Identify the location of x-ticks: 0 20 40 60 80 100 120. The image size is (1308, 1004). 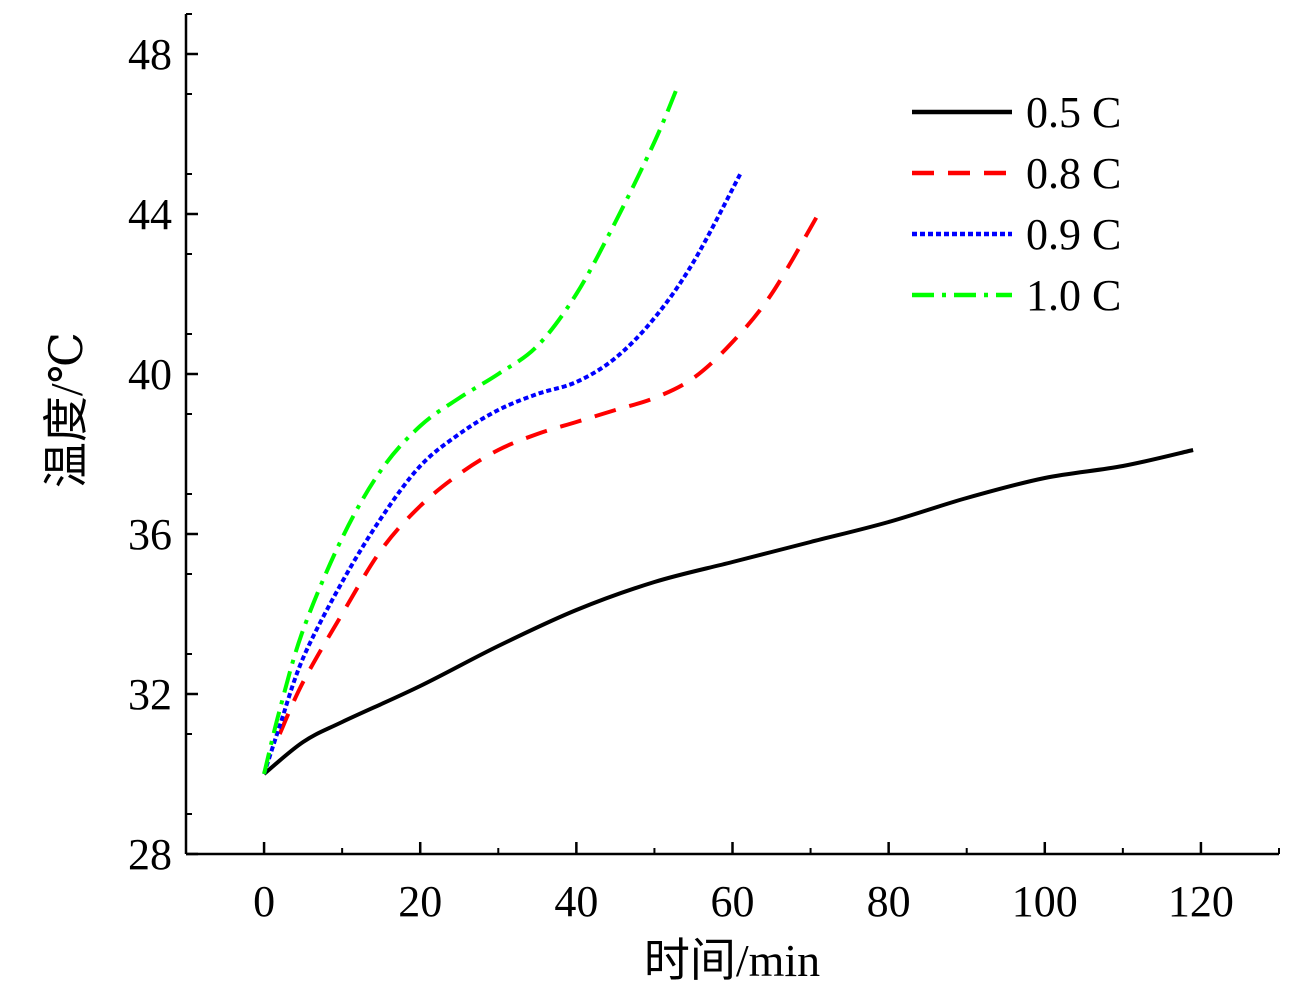
(732, 884).